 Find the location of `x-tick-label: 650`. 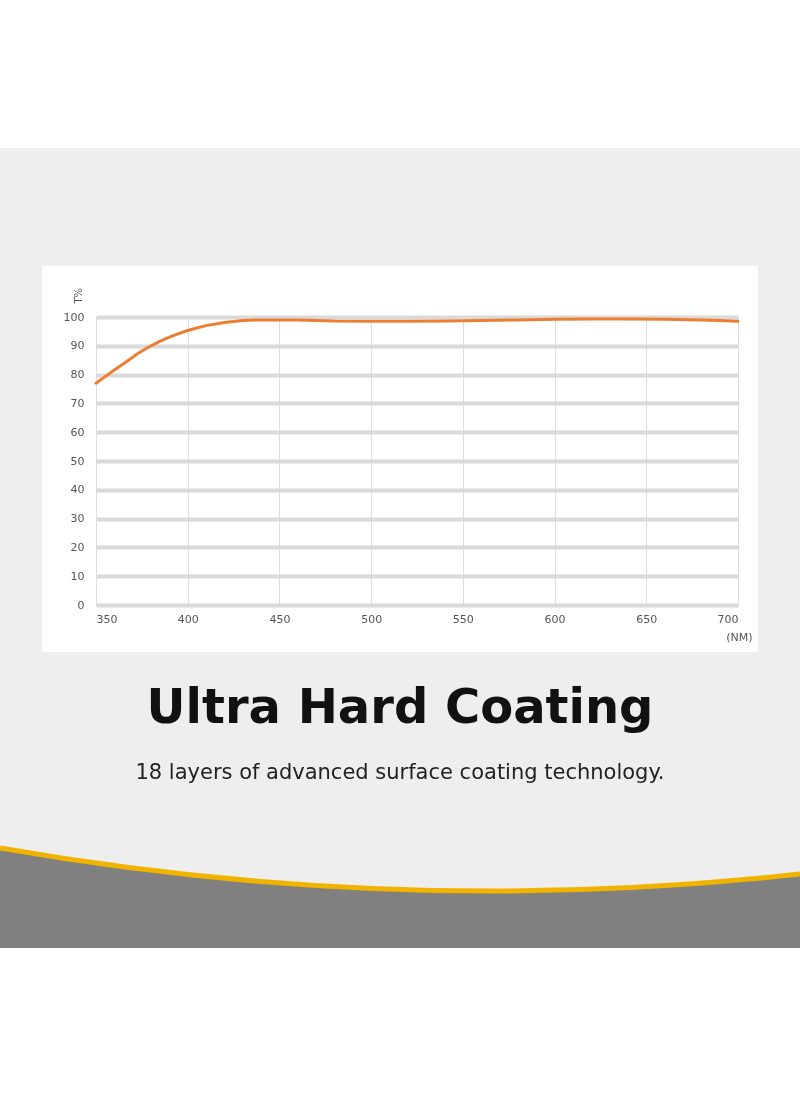

x-tick-label: 650 is located at coordinates (647, 619).